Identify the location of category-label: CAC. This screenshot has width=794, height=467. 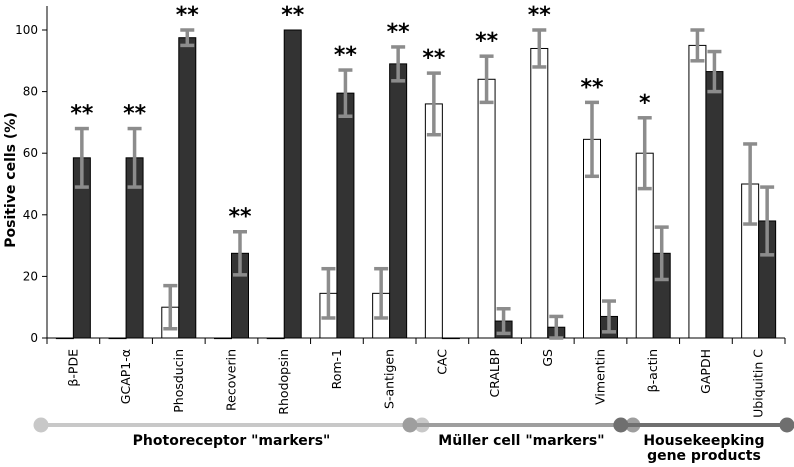
(441, 362).